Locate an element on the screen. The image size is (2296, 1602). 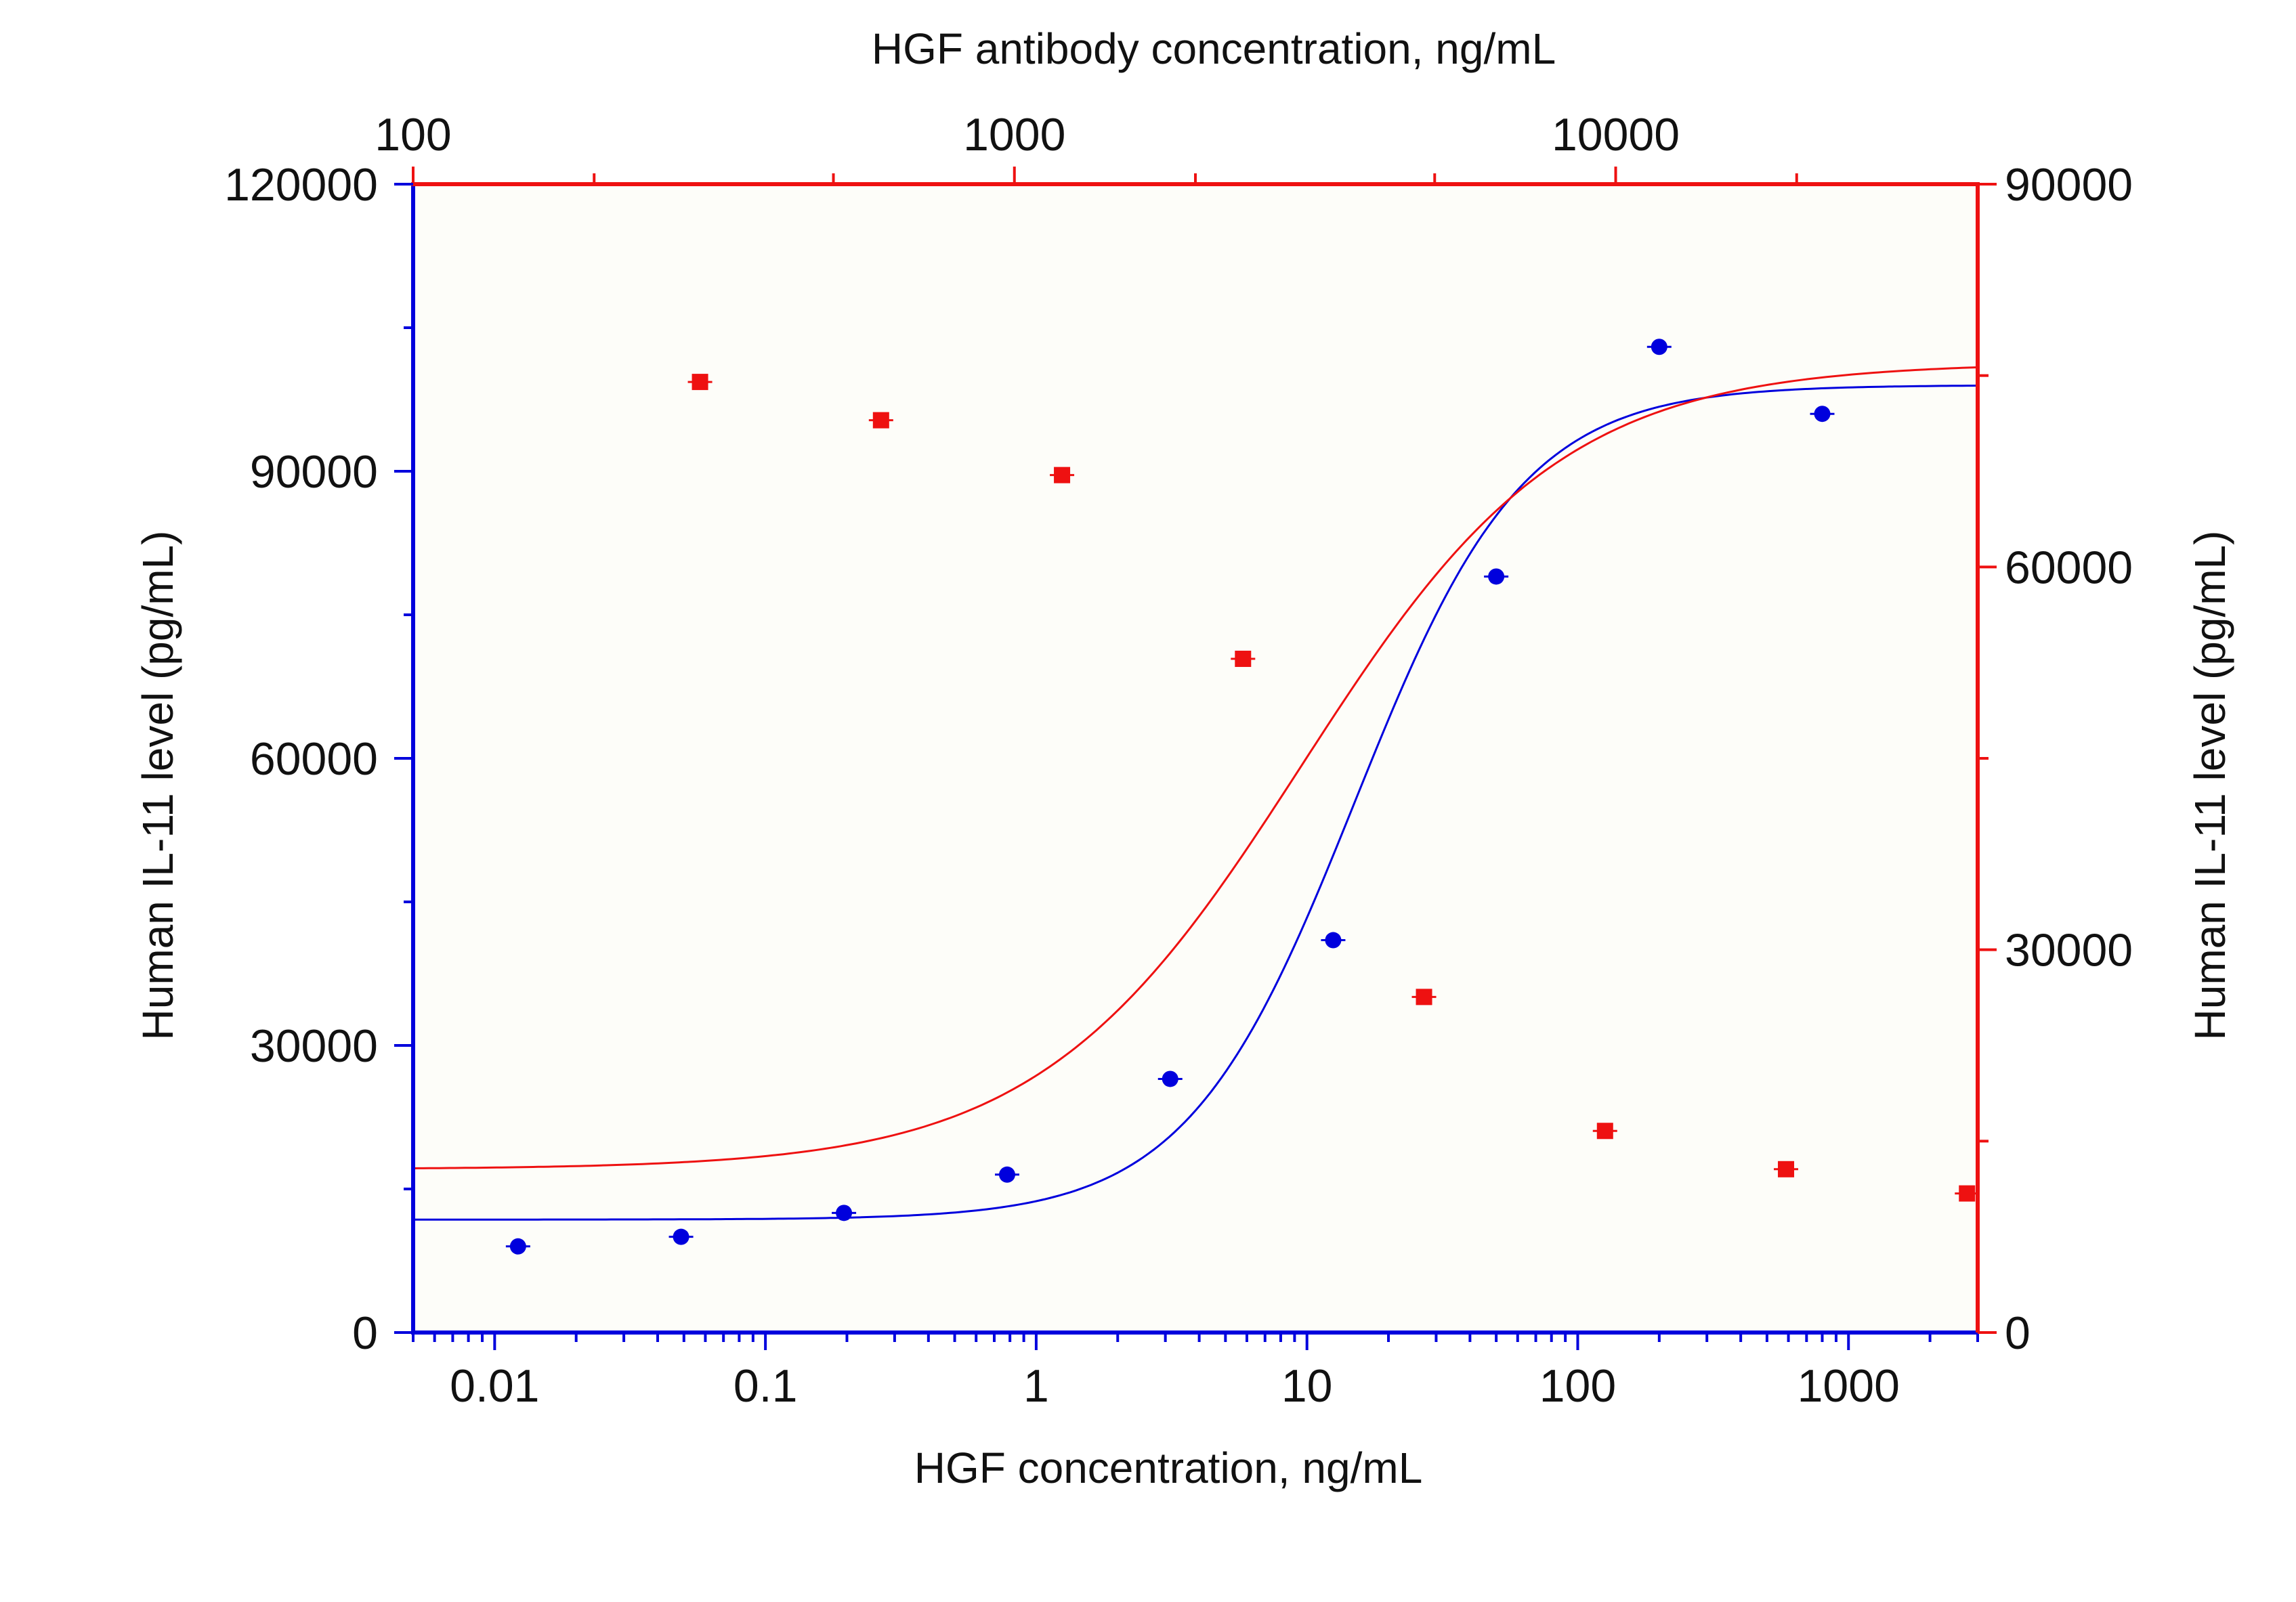
x-axis-top-title: HGF antibody concentration, ng/mL is located at coordinates (1214, 48).